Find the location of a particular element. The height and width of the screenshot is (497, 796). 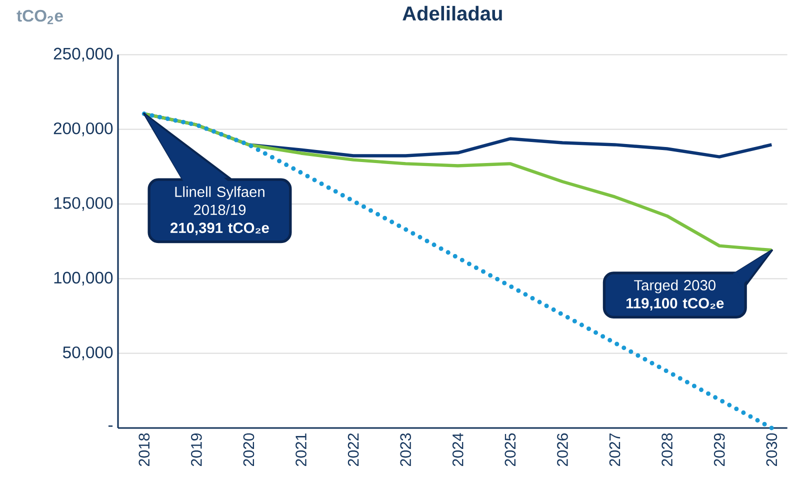

y-tick-label: 50,000 is located at coordinates (87, 353).